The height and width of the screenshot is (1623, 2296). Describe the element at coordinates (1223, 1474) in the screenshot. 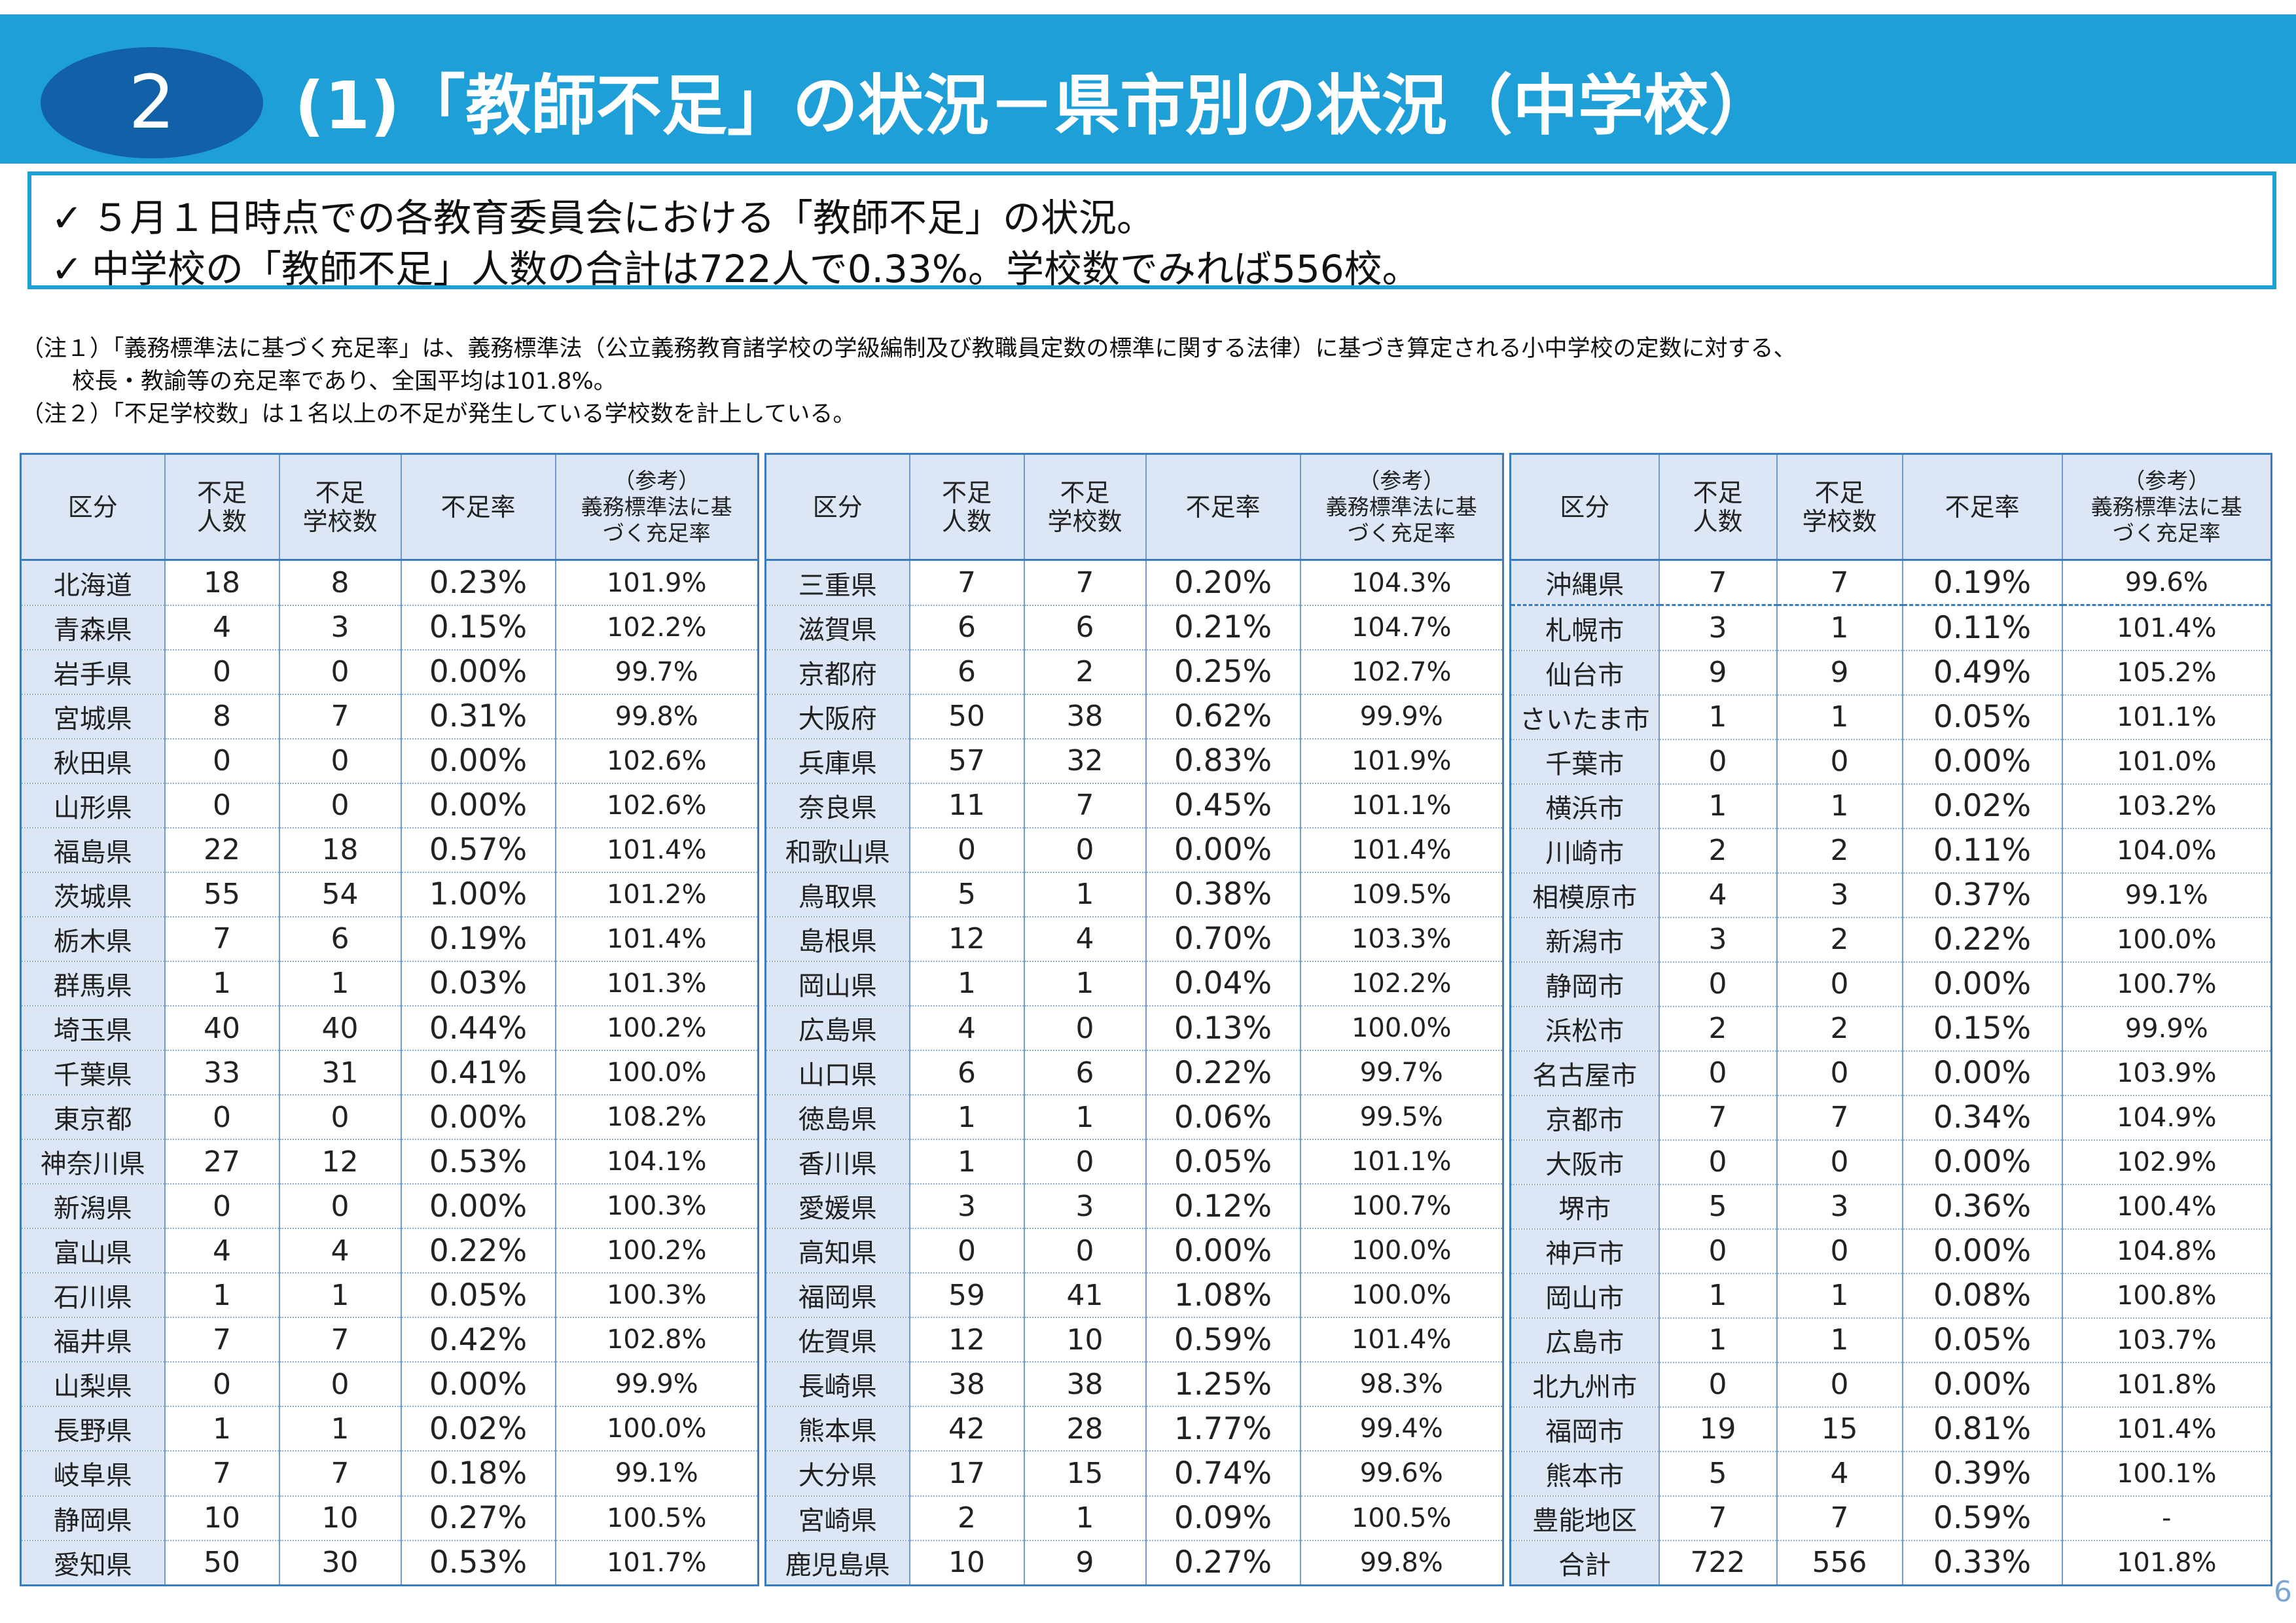

I see `row-rate: 0.74%` at that location.